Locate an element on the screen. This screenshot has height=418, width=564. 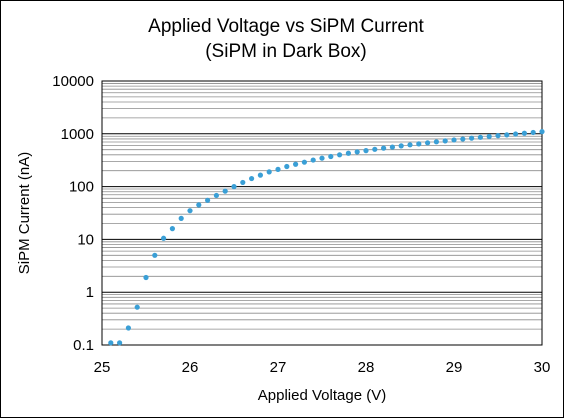
y-tick-label: 1 is located at coordinates (90, 292).